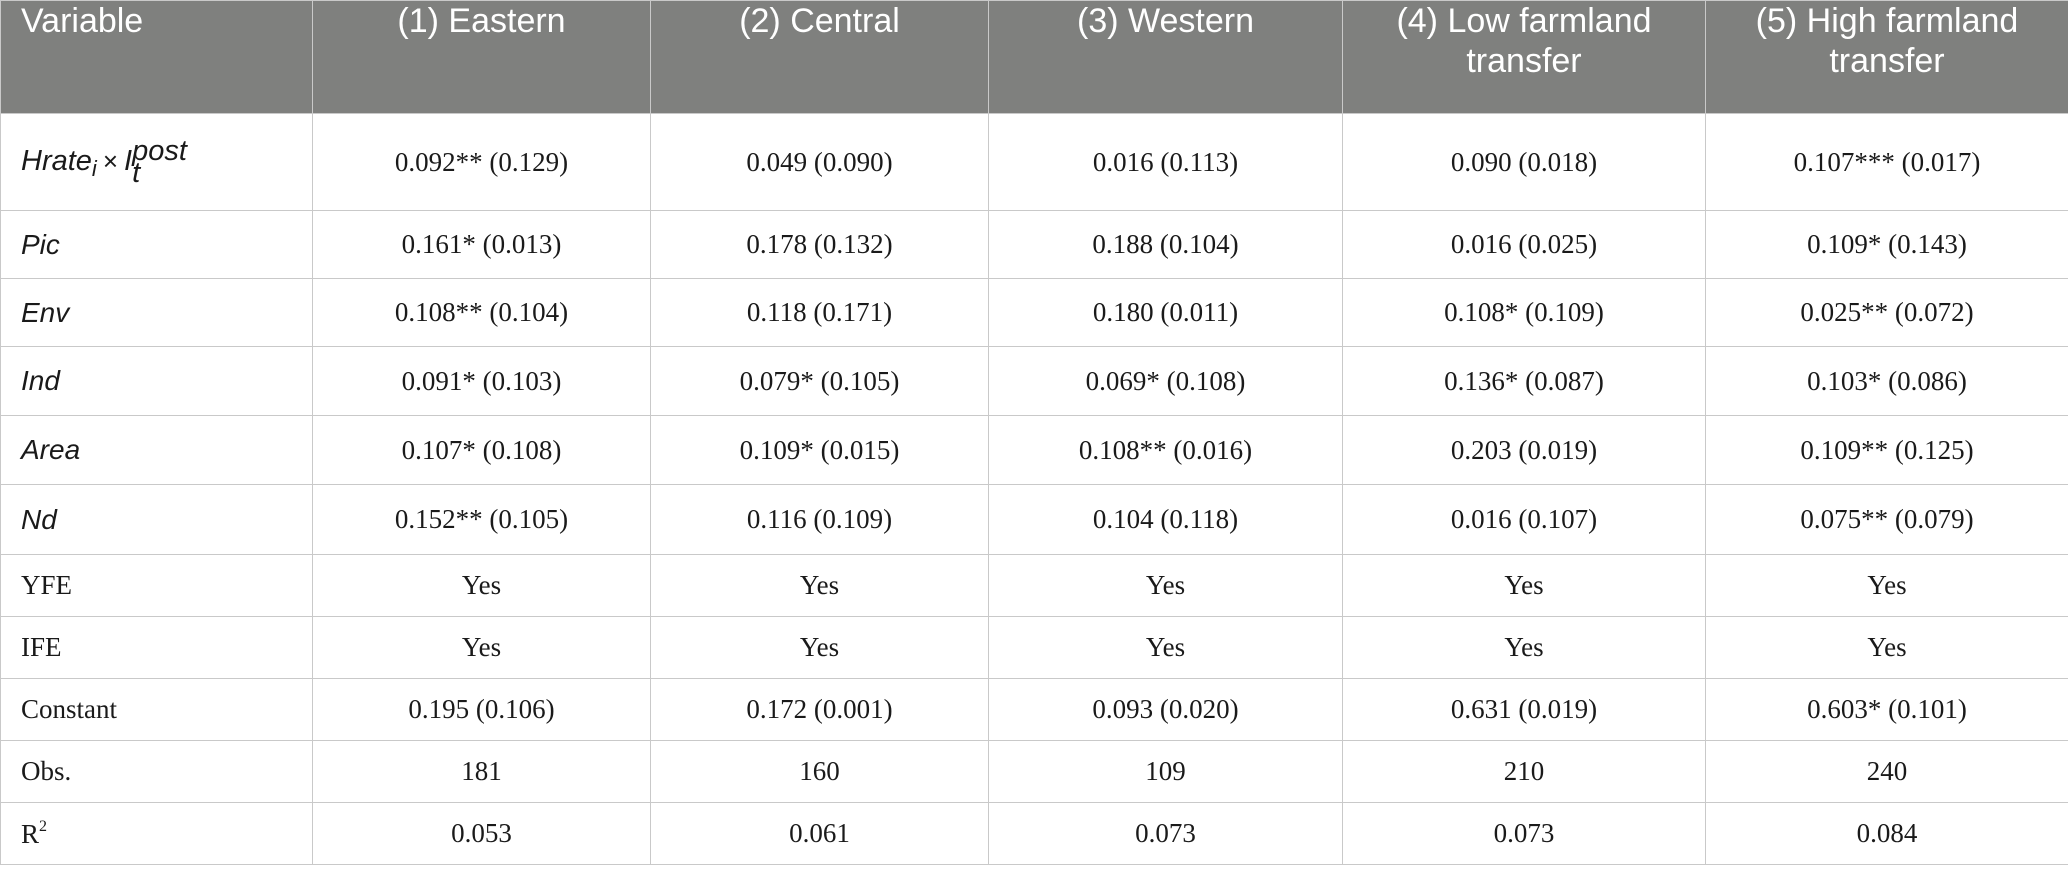  I want to click on header-col-1: (1) Eastern, so click(481, 57).